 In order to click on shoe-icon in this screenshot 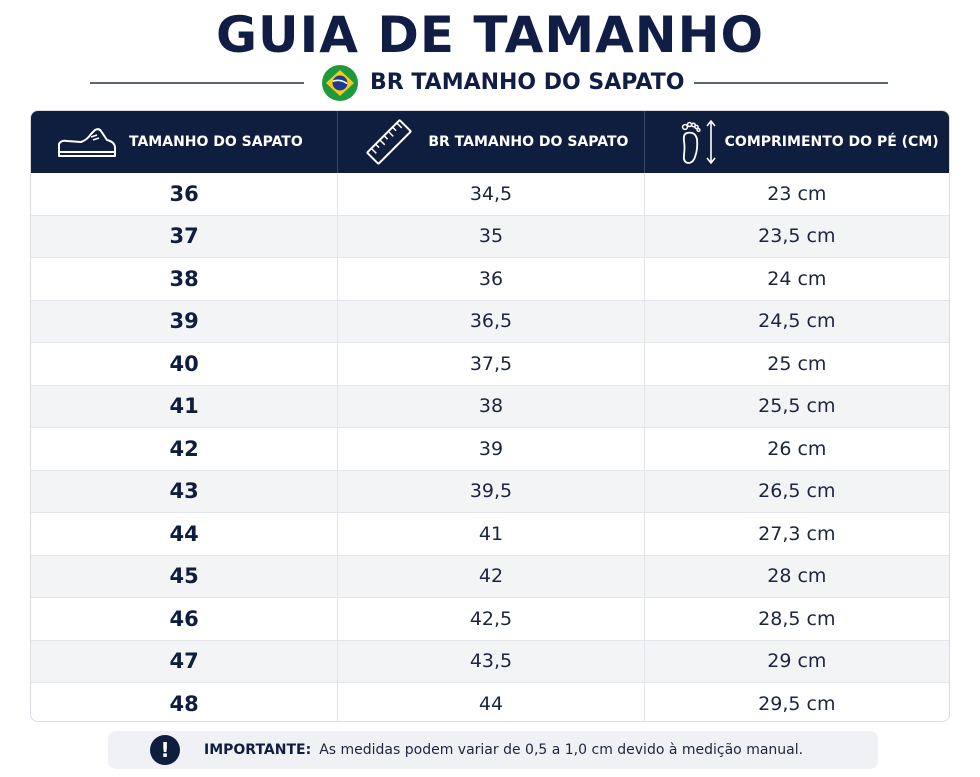, I will do `click(87, 142)`.